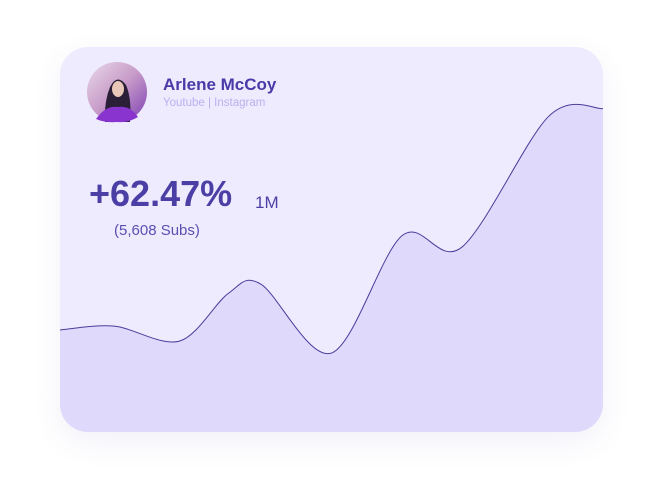 This screenshot has height=480, width=662. Describe the element at coordinates (118, 89) in the screenshot. I see `avatar-face` at that location.